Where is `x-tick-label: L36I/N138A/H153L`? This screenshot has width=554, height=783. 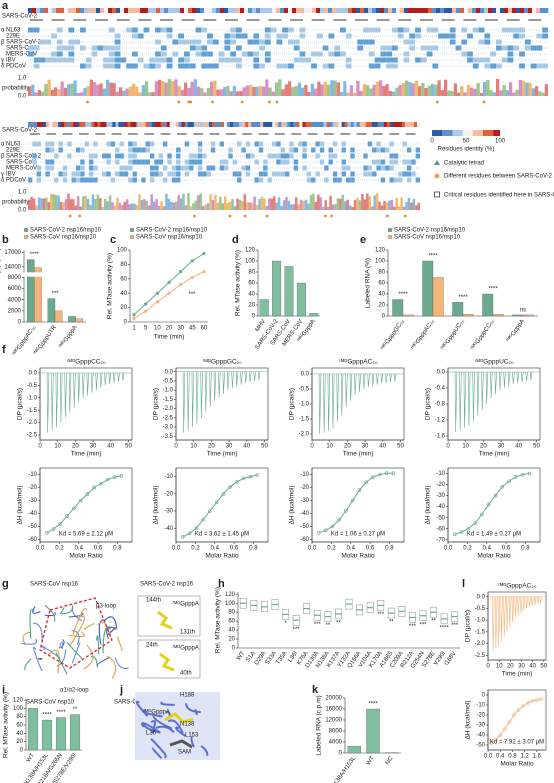
x-tick-label: L36I/N138A/H153L is located at coordinates (340, 769).